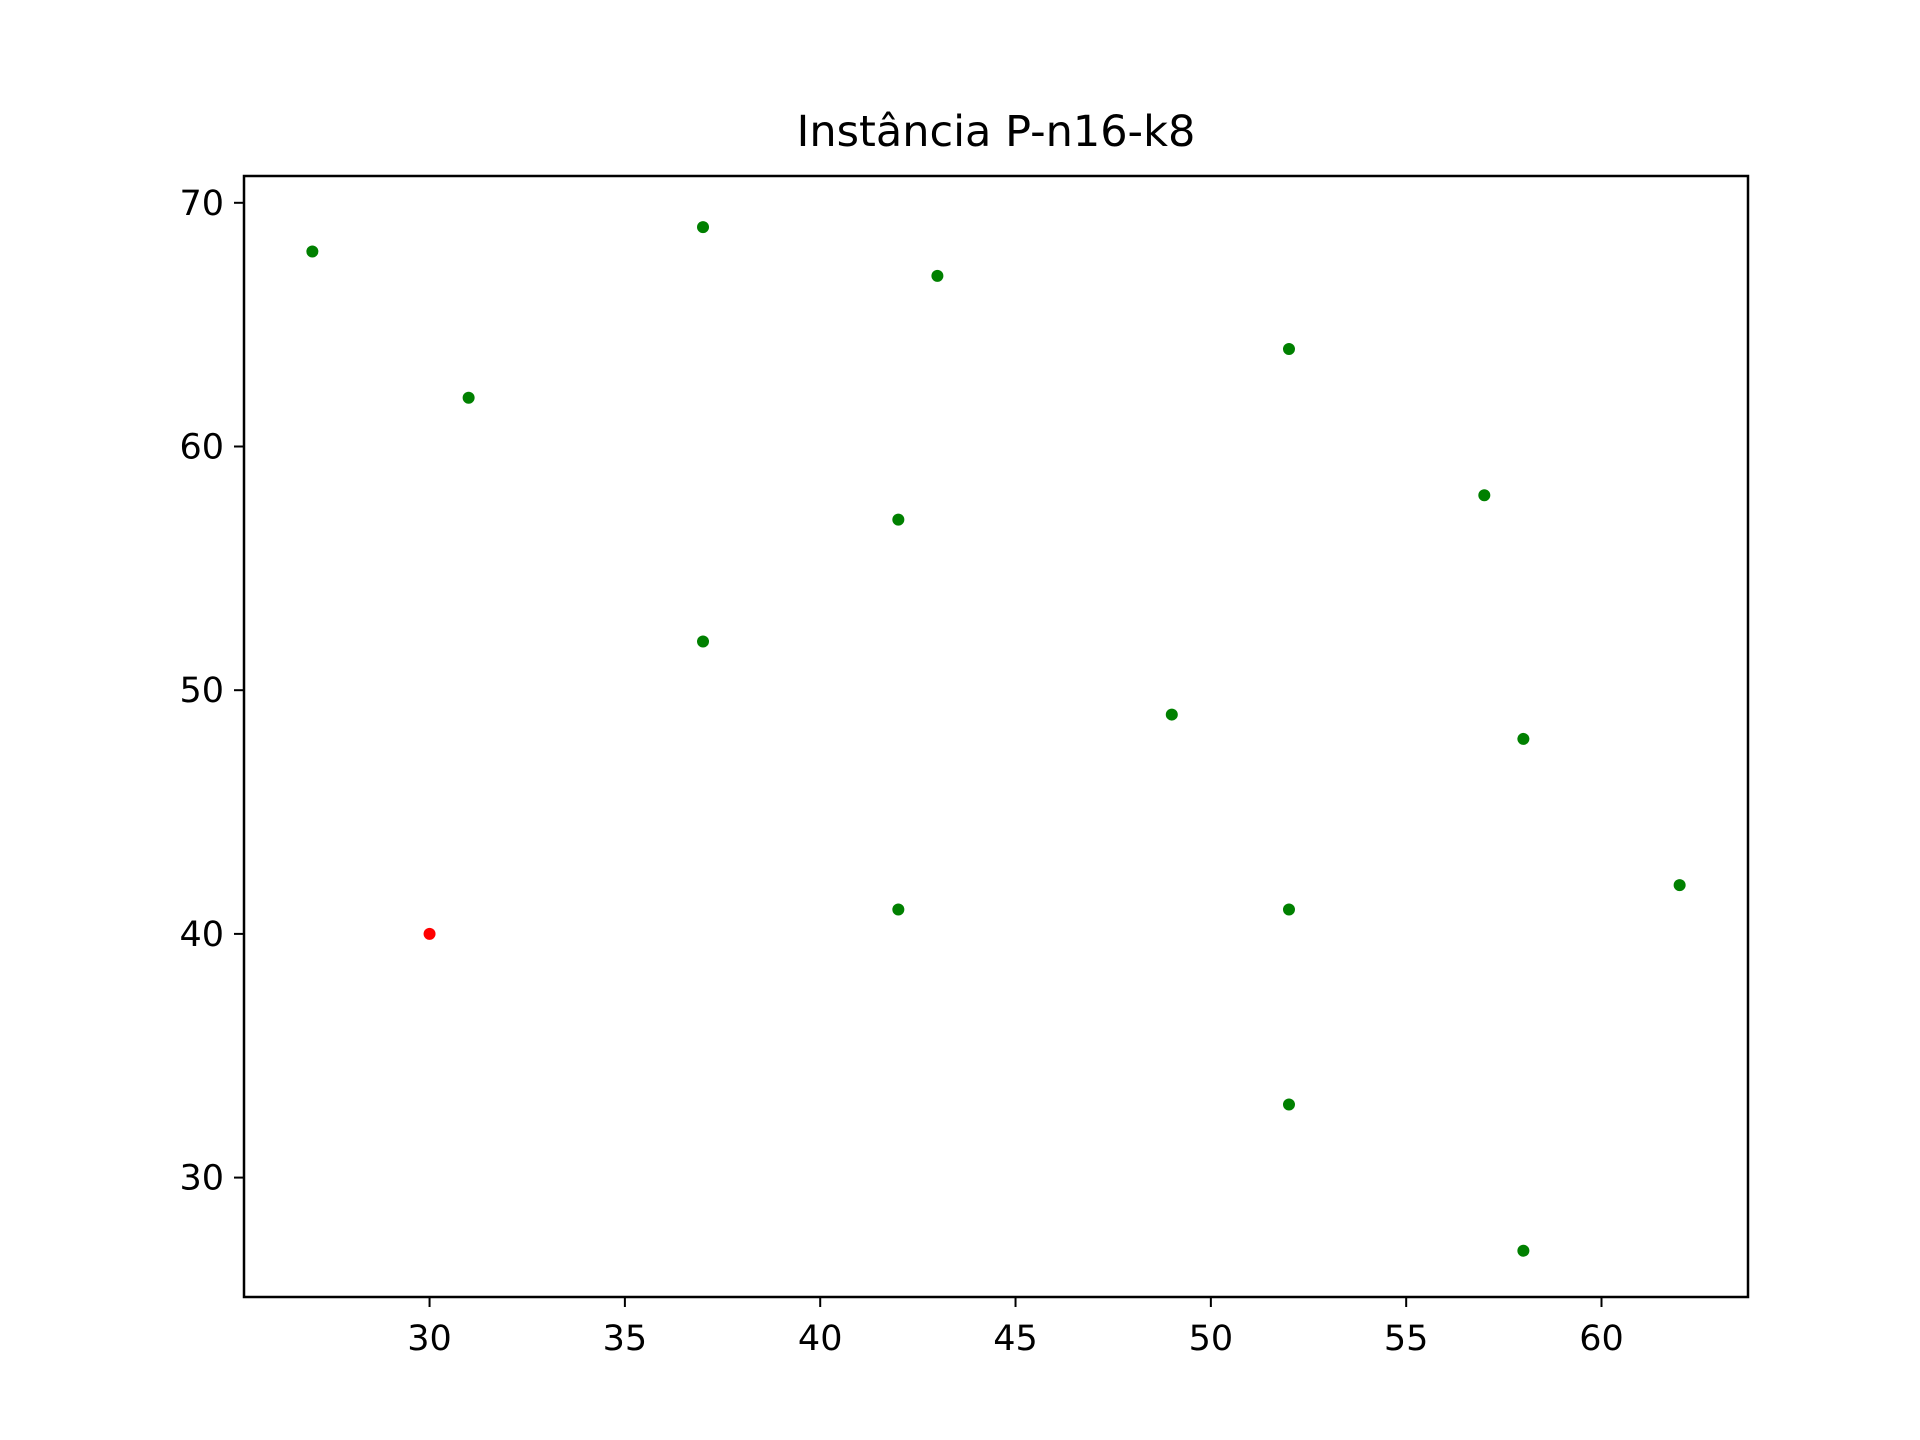 Image resolution: width=1920 pixels, height=1440 pixels. What do you see at coordinates (625, 1339) in the screenshot?
I see `x-tick-label: 35` at bounding box center [625, 1339].